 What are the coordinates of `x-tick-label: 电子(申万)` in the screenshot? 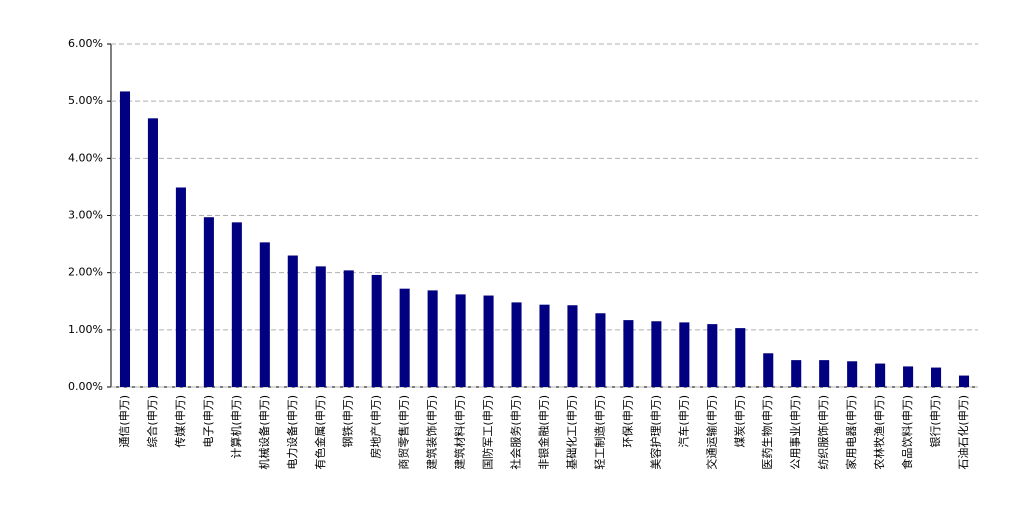 It's located at (208, 421).